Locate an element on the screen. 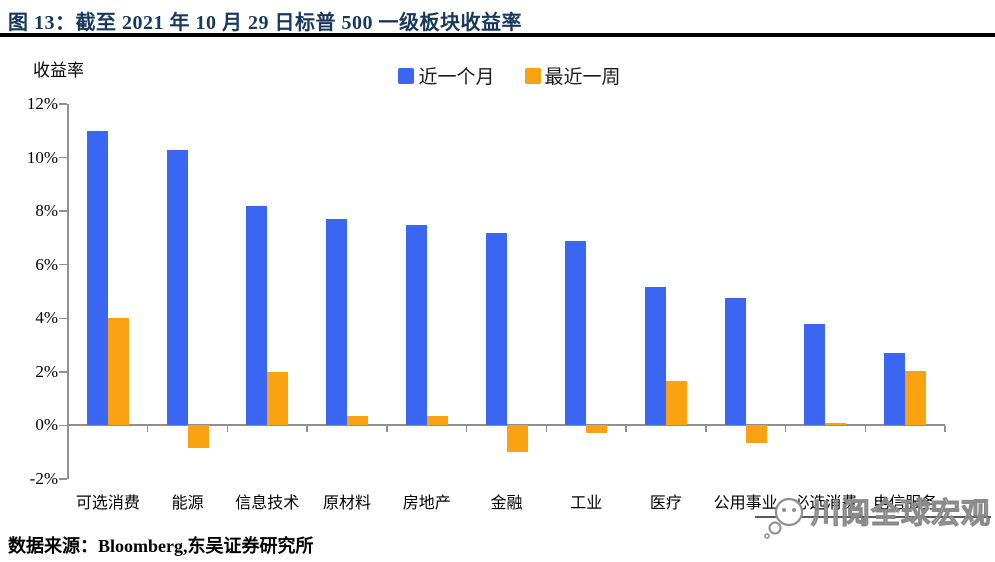 This screenshot has width=995, height=562. y-tick-label: 0% is located at coordinates (46, 425).